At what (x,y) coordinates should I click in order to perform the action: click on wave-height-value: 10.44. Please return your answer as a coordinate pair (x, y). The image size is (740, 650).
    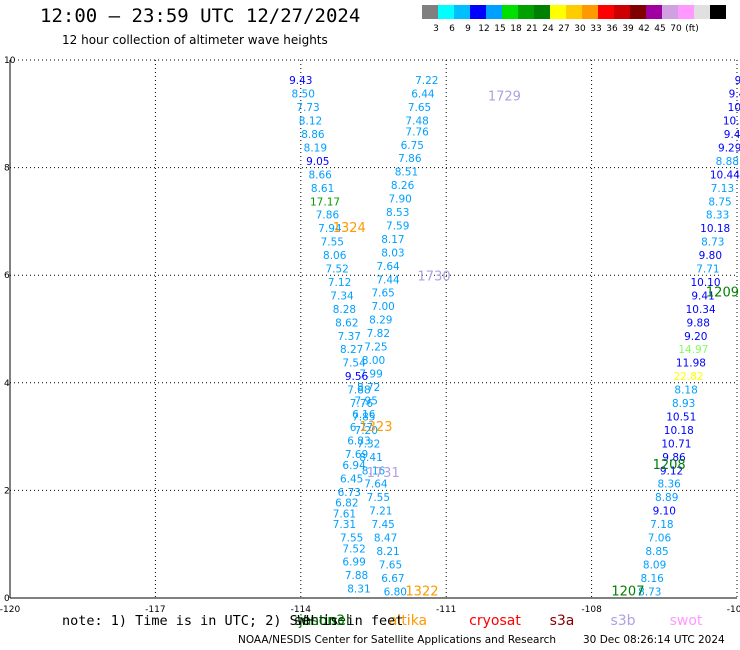
    Looking at the image, I should click on (725, 175).